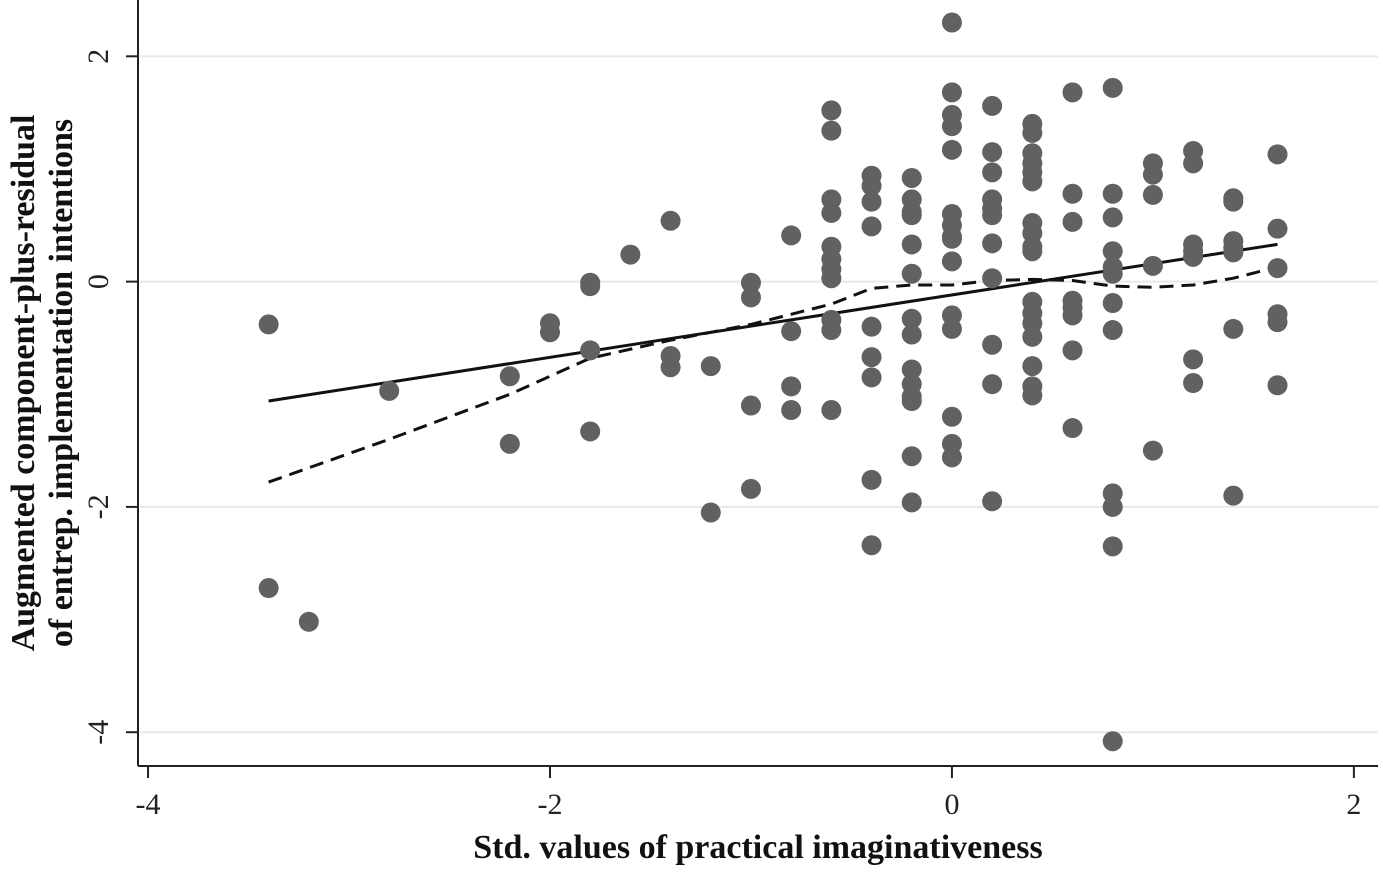 This screenshot has height=878, width=1383. Describe the element at coordinates (98, 56) in the screenshot. I see `y-tick-label-0: 2` at that location.